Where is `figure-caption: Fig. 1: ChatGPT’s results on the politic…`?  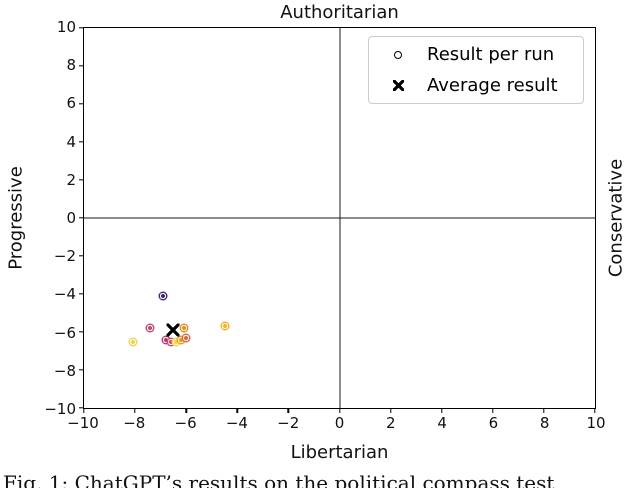 figure-caption: Fig. 1: ChatGPT’s results on the politic… is located at coordinates (279, 479).